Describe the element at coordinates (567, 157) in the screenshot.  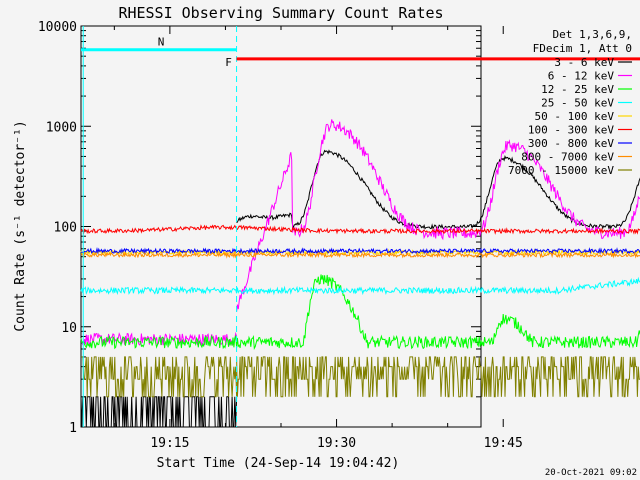
I see `legend-entry: 800 - 7000 keV` at that location.